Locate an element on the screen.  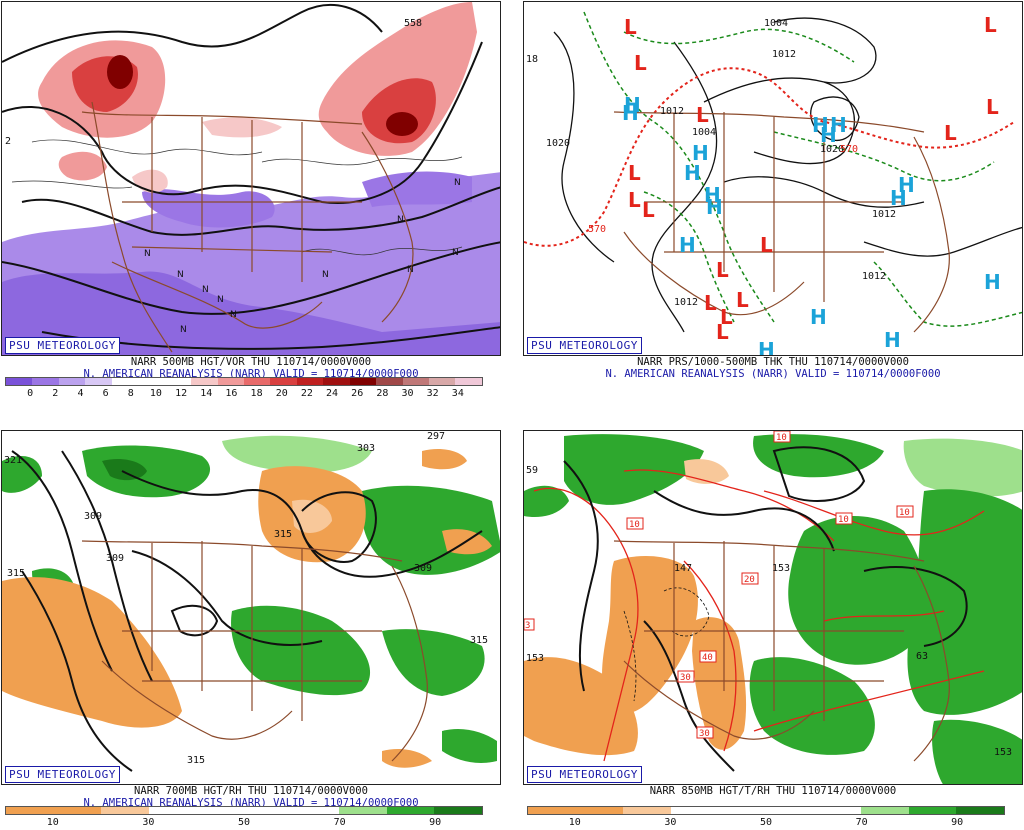
colorbar-tick-label: 28 is located at coordinates (382, 393).